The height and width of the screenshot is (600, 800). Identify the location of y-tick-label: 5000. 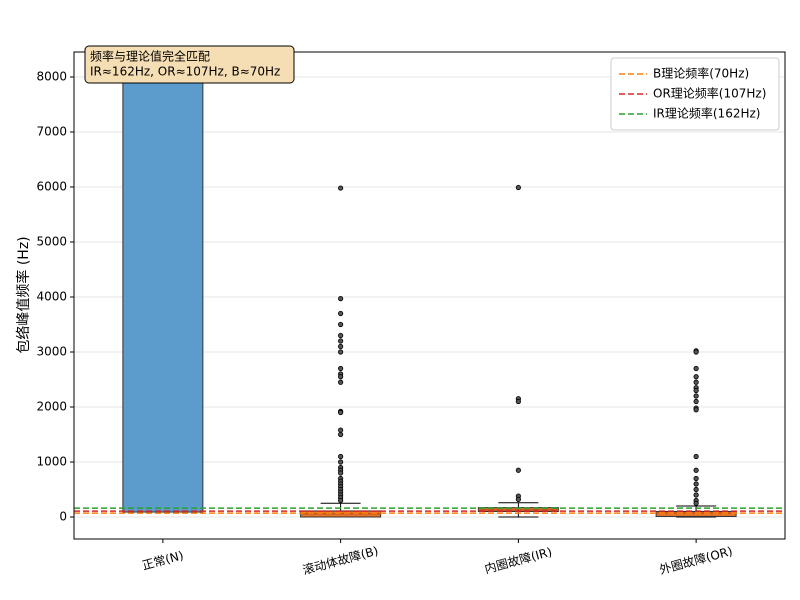
(51, 241).